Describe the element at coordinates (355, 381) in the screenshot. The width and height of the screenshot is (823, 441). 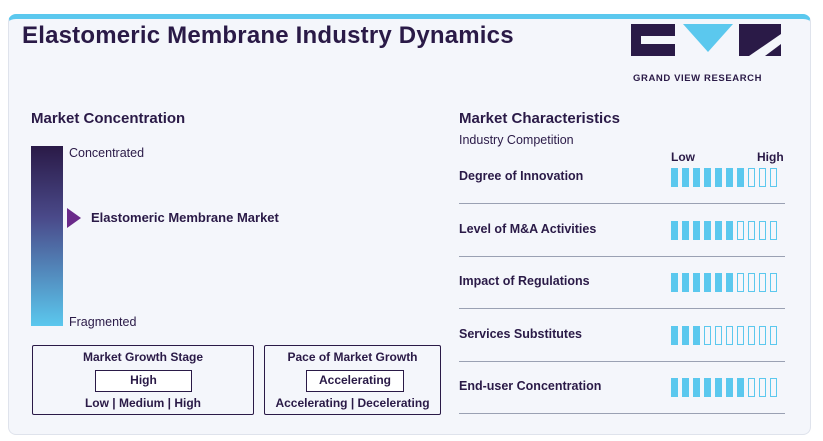
I see `growth-pace-value: Accelerating` at that location.